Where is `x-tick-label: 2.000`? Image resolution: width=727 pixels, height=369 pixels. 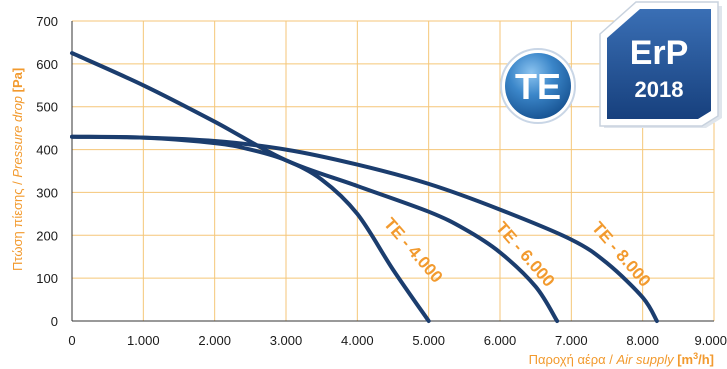 x-tick-label: 2.000 is located at coordinates (214, 340).